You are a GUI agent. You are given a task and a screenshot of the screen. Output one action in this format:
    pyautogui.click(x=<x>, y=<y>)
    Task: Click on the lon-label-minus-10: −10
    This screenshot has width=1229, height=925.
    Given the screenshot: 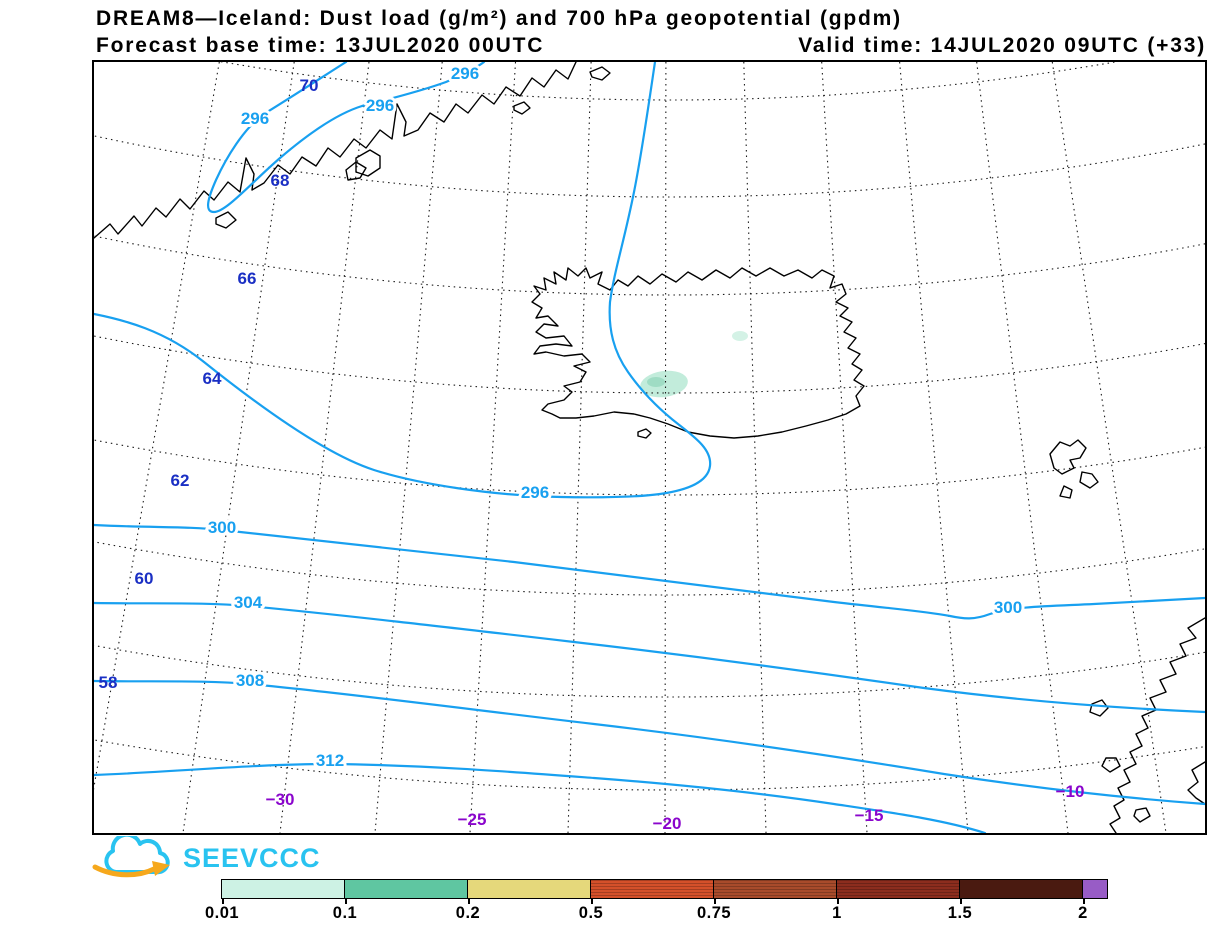 What is the action you would take?
    pyautogui.click(x=1070, y=791)
    